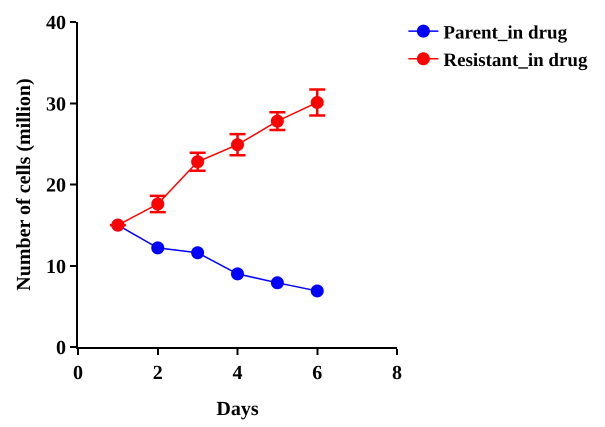 The width and height of the screenshot is (605, 427). Describe the element at coordinates (237, 409) in the screenshot. I see `x-axis-title: Days` at that location.